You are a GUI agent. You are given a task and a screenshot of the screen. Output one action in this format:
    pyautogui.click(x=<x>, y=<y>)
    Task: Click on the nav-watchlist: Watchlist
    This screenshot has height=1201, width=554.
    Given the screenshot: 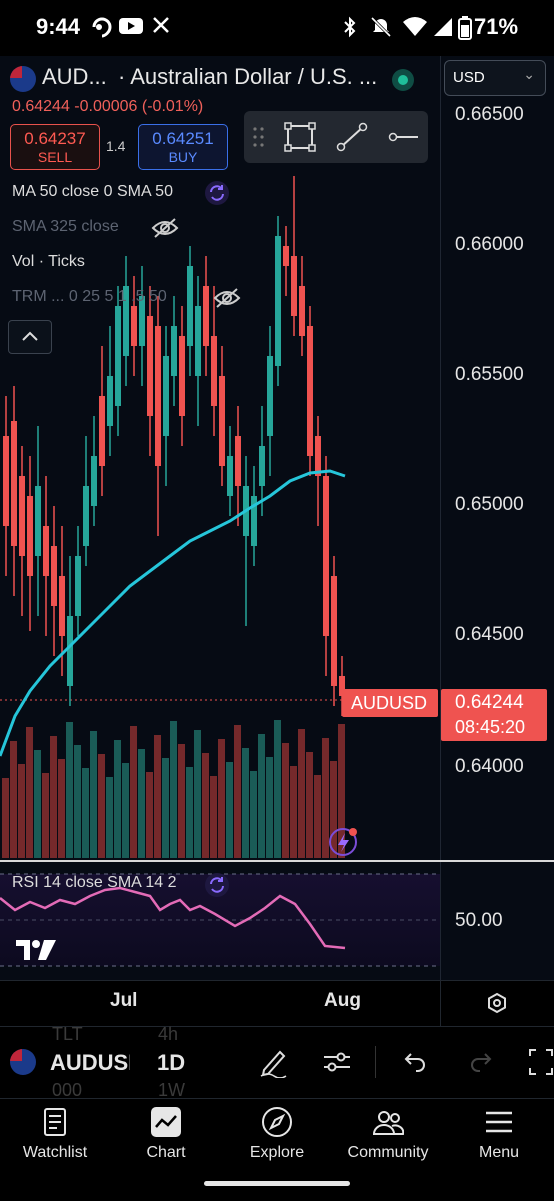 What is the action you would take?
    pyautogui.click(x=55, y=1135)
    